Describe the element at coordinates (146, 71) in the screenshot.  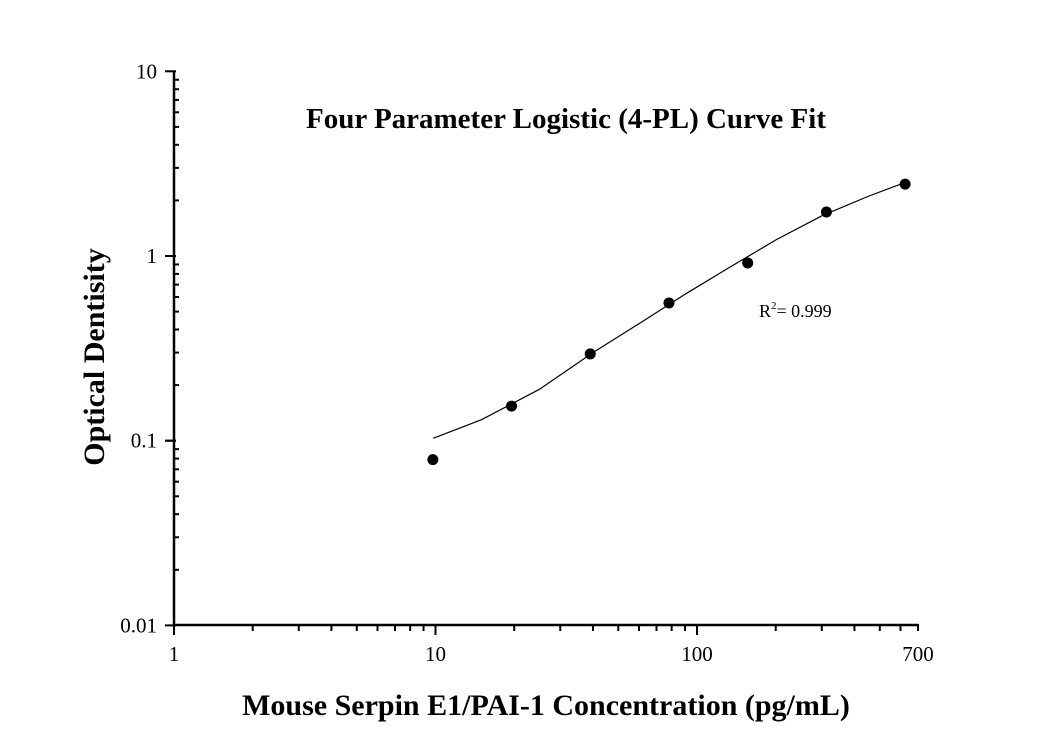
I see `y-tick-label: 10` at that location.